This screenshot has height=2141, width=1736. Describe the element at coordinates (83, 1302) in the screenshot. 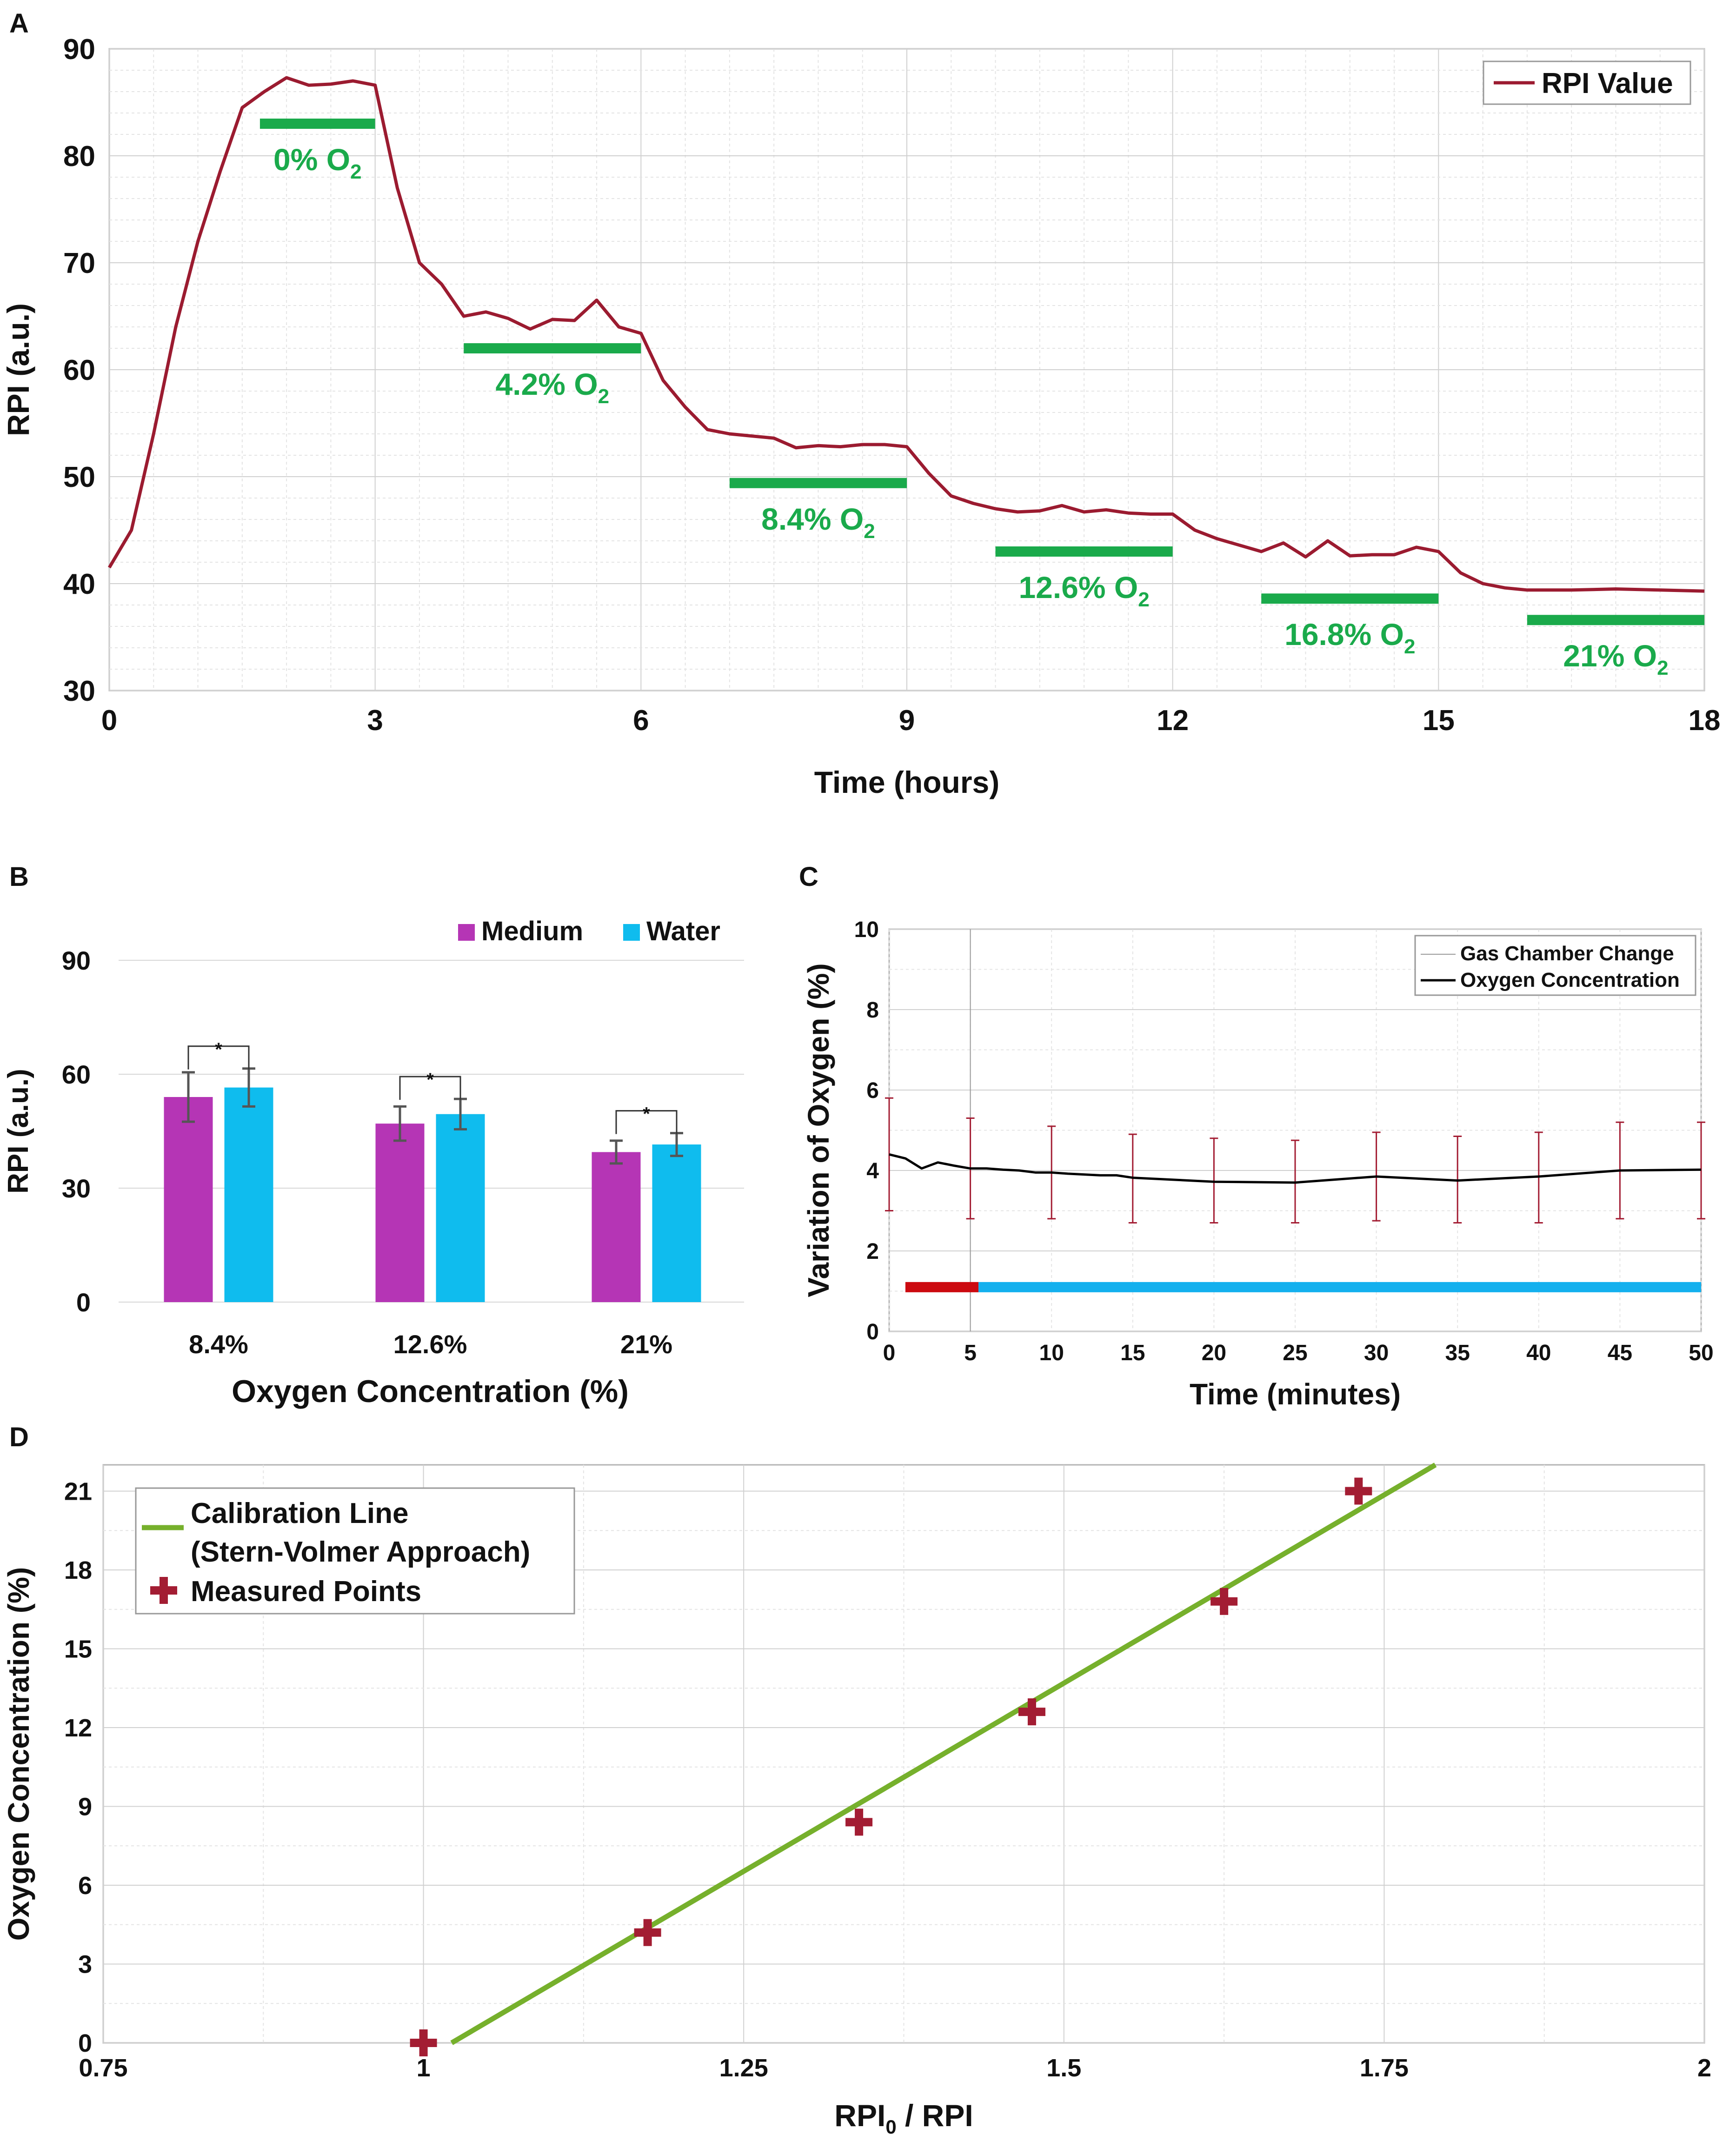

I see `panel-b-y-tick-label: 0` at that location.